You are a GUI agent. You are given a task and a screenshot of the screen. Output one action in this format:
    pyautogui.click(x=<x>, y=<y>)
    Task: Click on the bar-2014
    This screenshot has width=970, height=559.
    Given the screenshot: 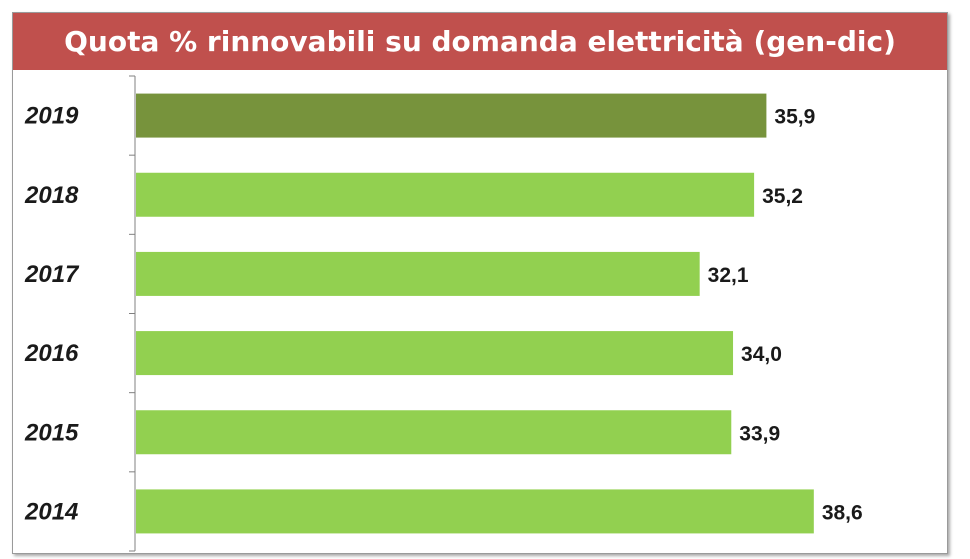 What is the action you would take?
    pyautogui.click(x=475, y=511)
    